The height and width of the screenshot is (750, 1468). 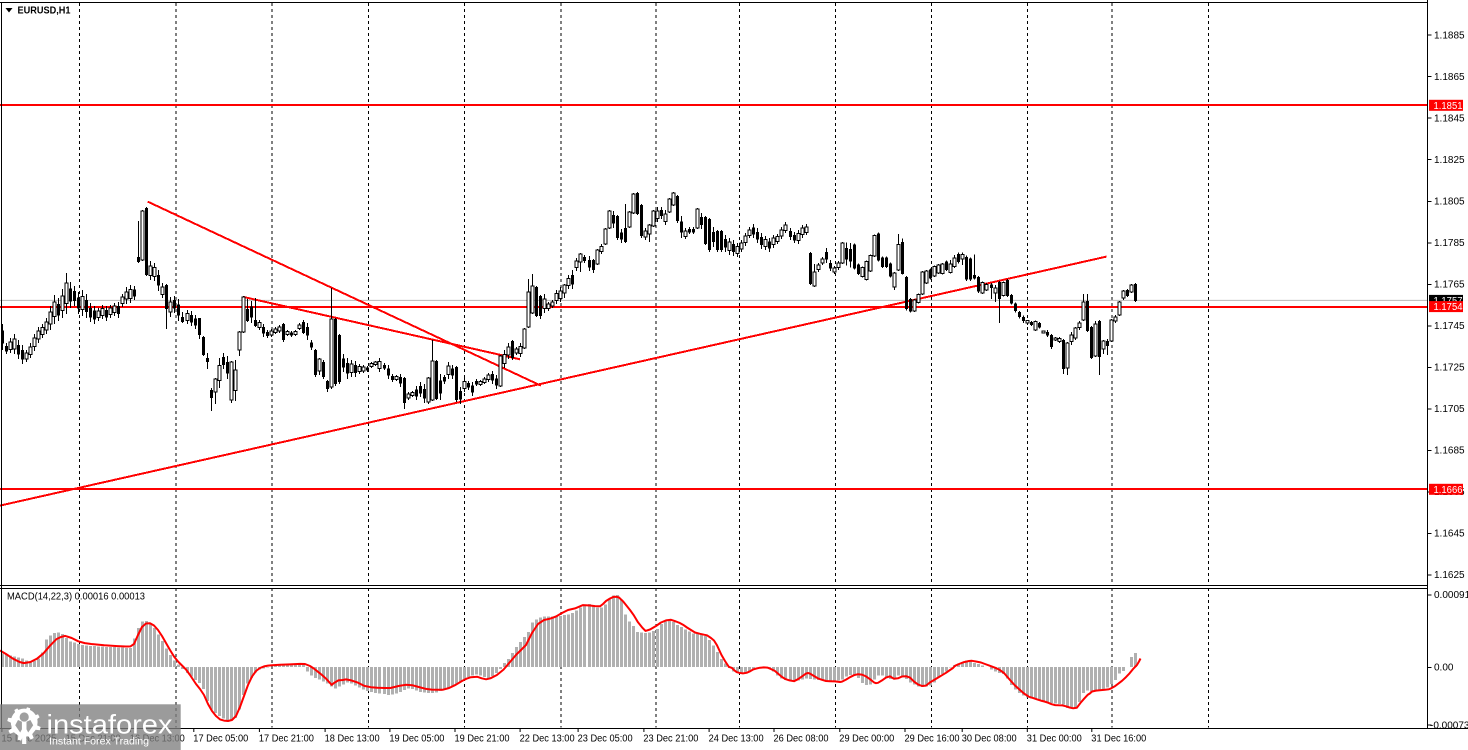 I want to click on svg-text: 30 Dec 08:00, so click(x=989, y=739).